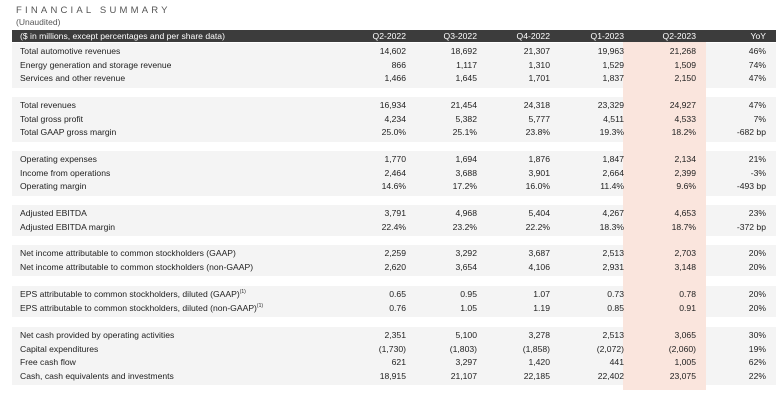  Describe the element at coordinates (607, 36) in the screenshot. I see `header-col-q1-2023: Q1-2023` at that location.